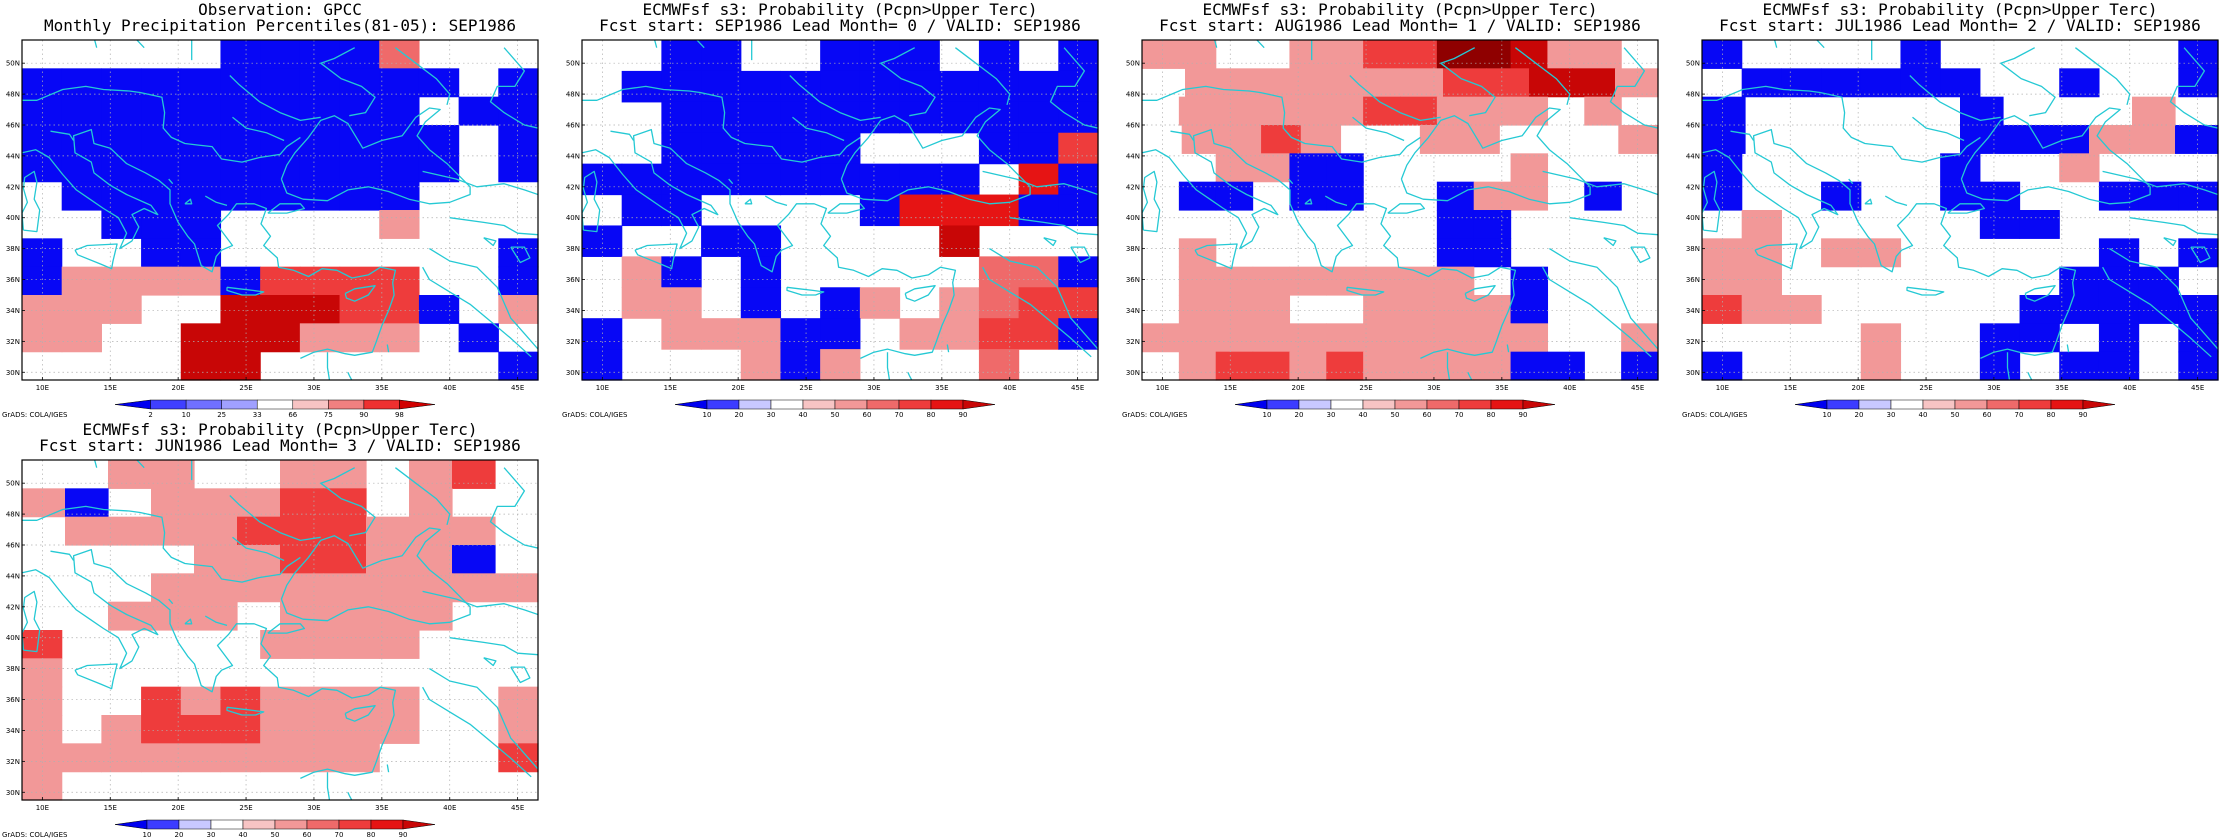 The height and width of the screenshot is (840, 2240). What do you see at coordinates (1960, 210) in the screenshot?
I see `map-frame` at bounding box center [1960, 210].